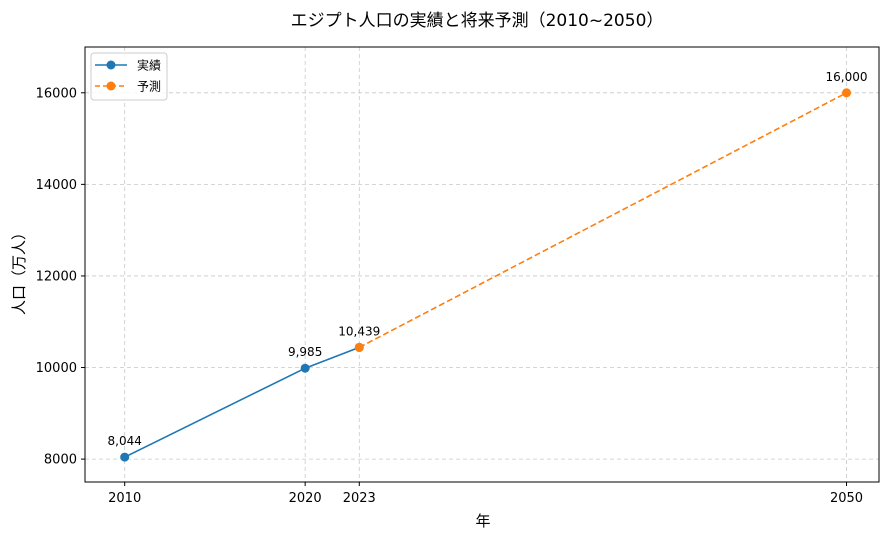 The width and height of the screenshot is (889, 540). I want to click on x-tick-label: 2020, so click(305, 498).